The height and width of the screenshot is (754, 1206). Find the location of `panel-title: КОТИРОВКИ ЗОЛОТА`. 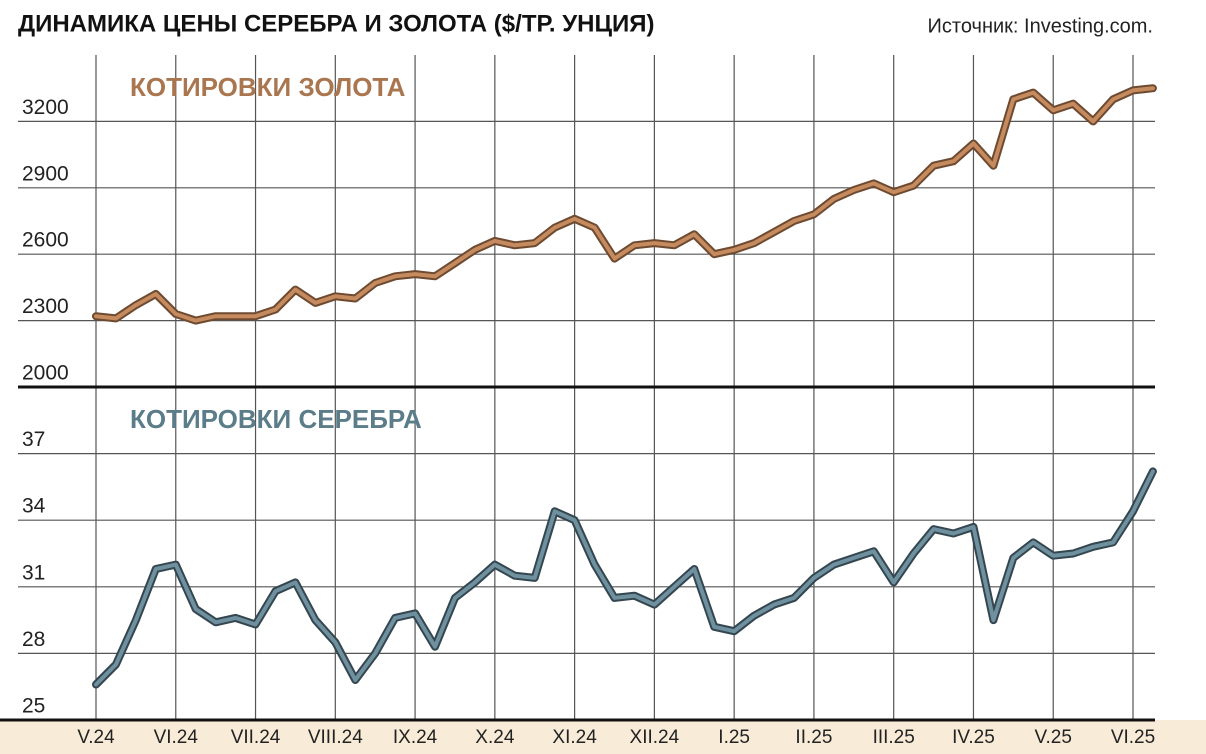

panel-title: КОТИРОВКИ ЗОЛОТА is located at coordinates (268, 87).